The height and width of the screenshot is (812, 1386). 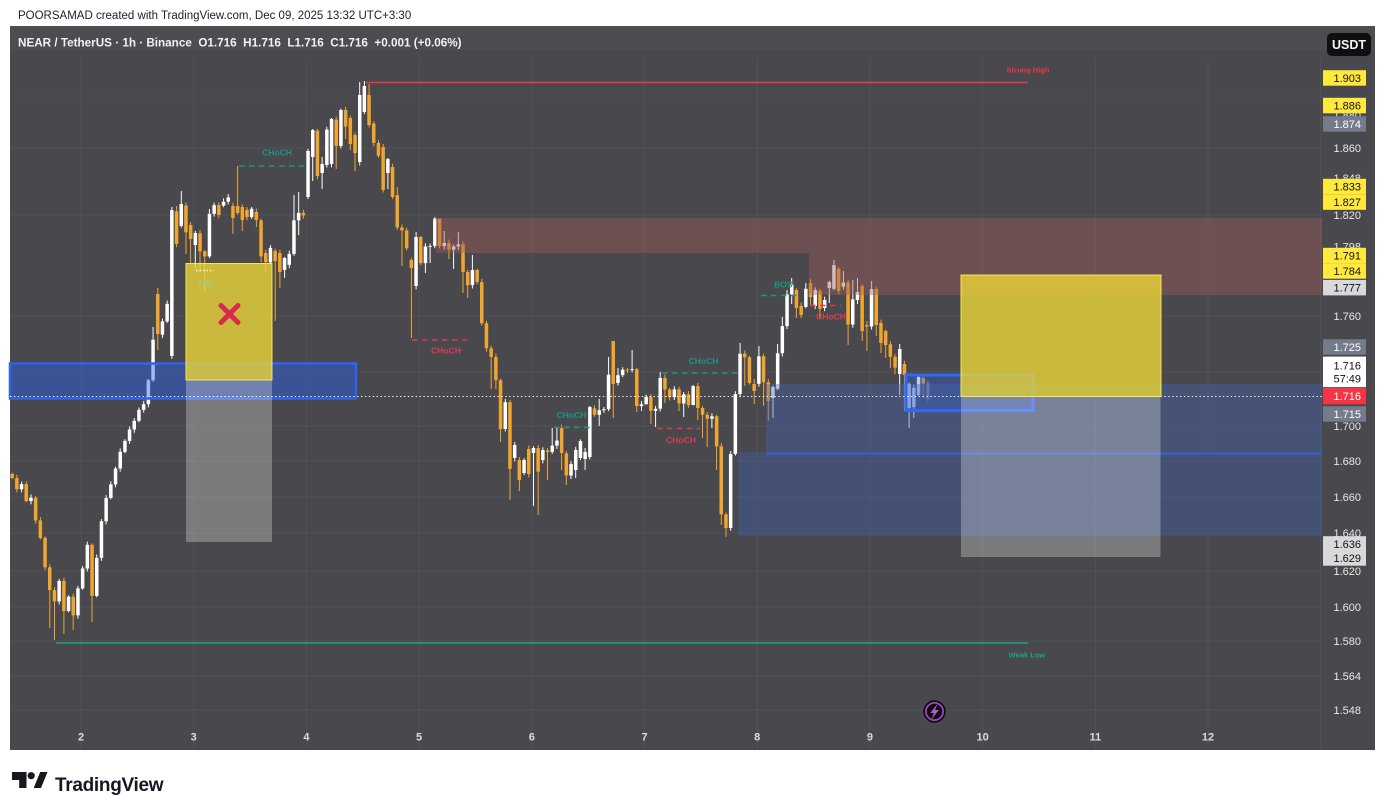 What do you see at coordinates (1349, 45) in the screenshot?
I see `svg-text: USDT` at bounding box center [1349, 45].